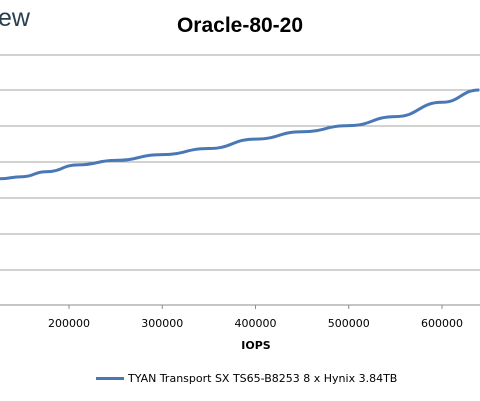 The width and height of the screenshot is (480, 401). What do you see at coordinates (256, 345) in the screenshot?
I see `x-axis-label: IOPS` at bounding box center [256, 345].